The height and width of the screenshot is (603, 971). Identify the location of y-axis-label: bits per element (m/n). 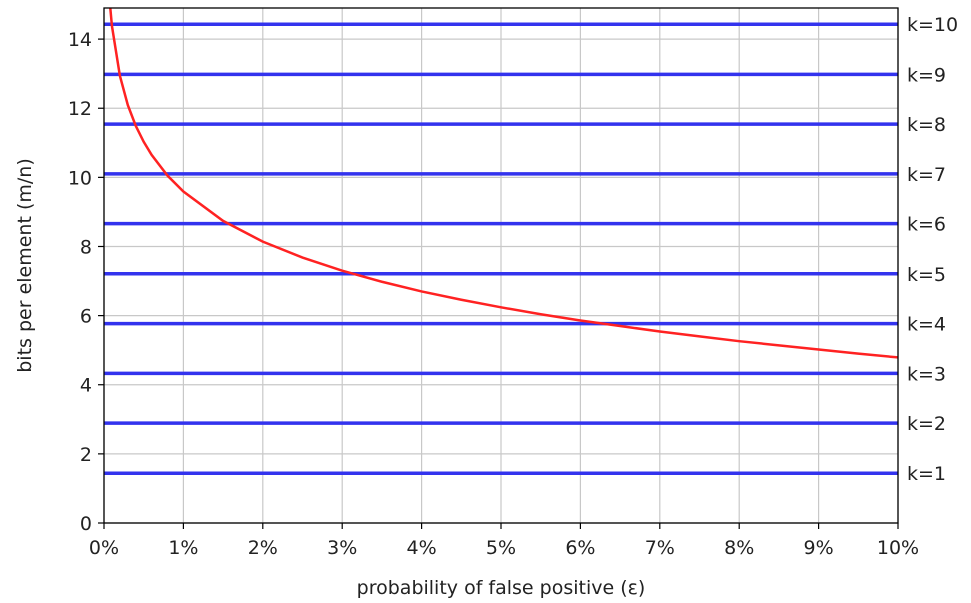
(25, 265).